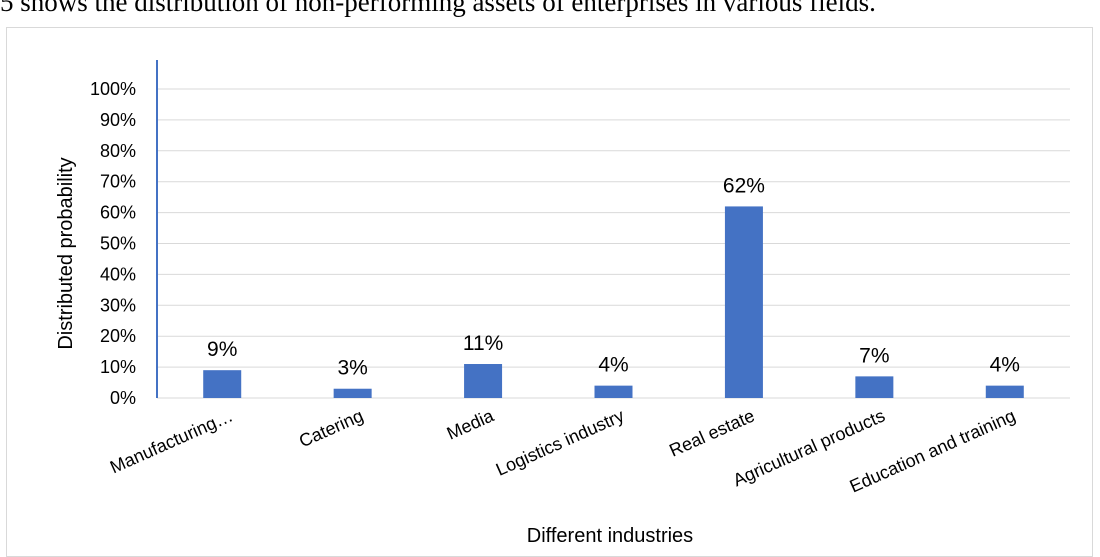 Image resolution: width=1100 pixels, height=557 pixels. Describe the element at coordinates (118, 274) in the screenshot. I see `y-tick-label: 40%` at that location.